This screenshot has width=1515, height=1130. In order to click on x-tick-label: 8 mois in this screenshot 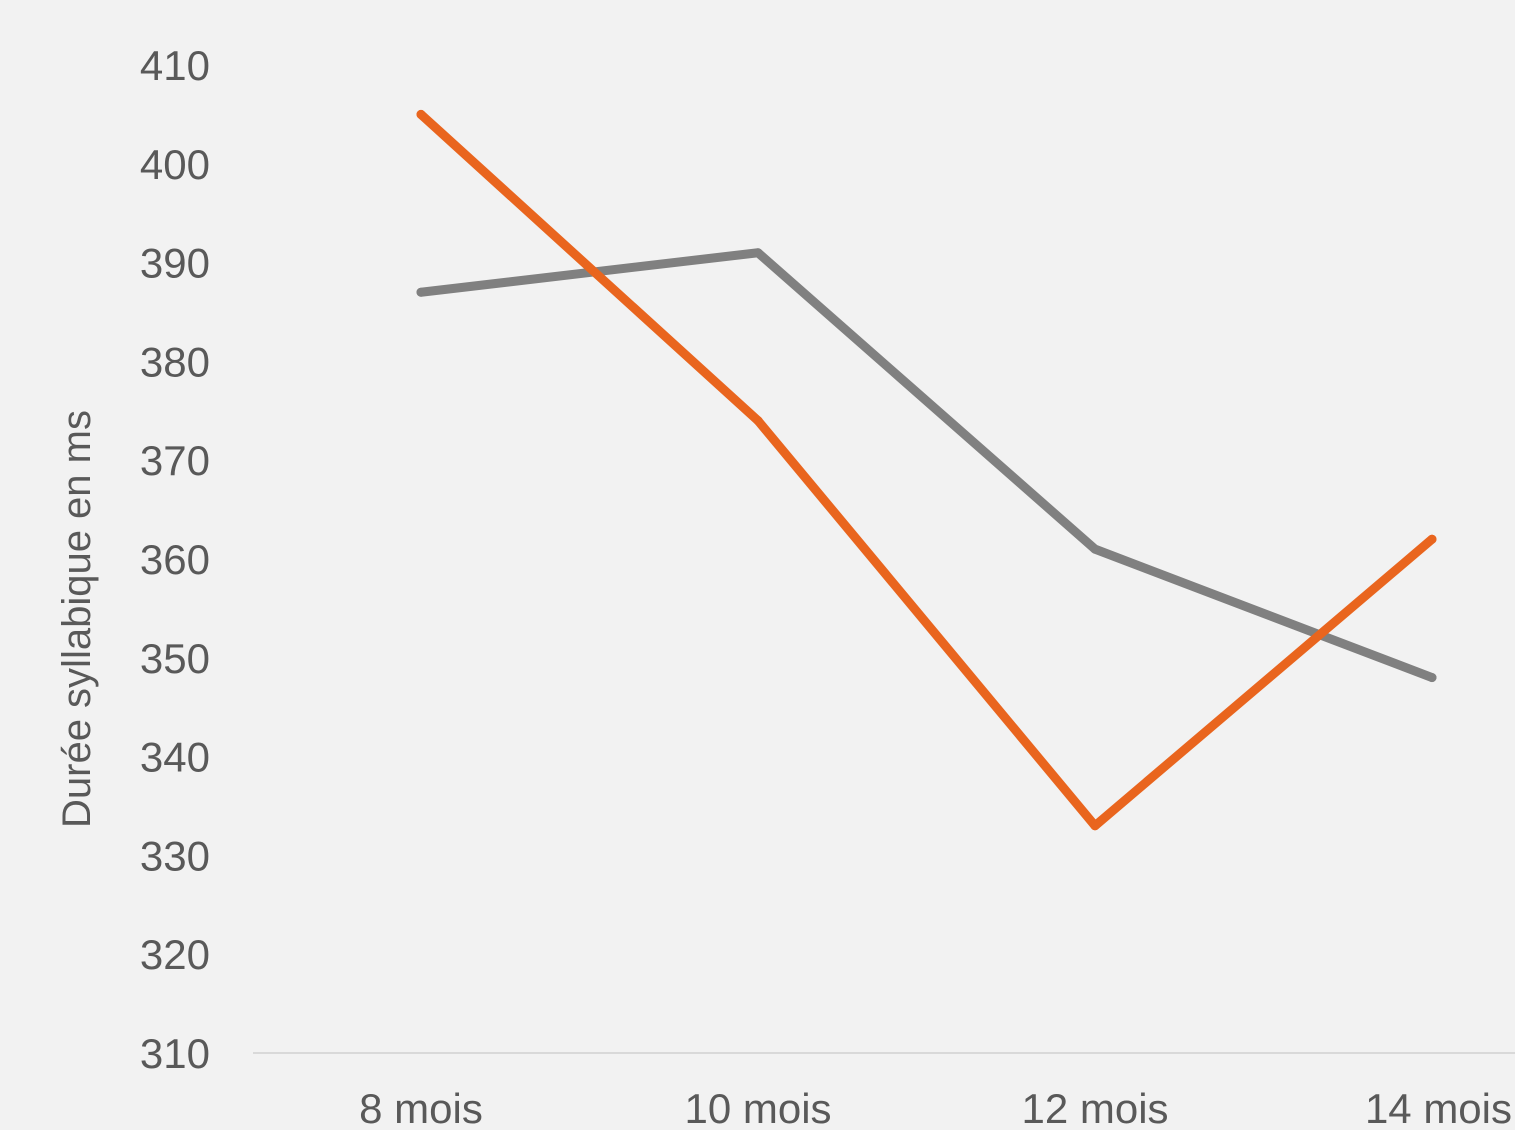, I will do `click(421, 1105)`.